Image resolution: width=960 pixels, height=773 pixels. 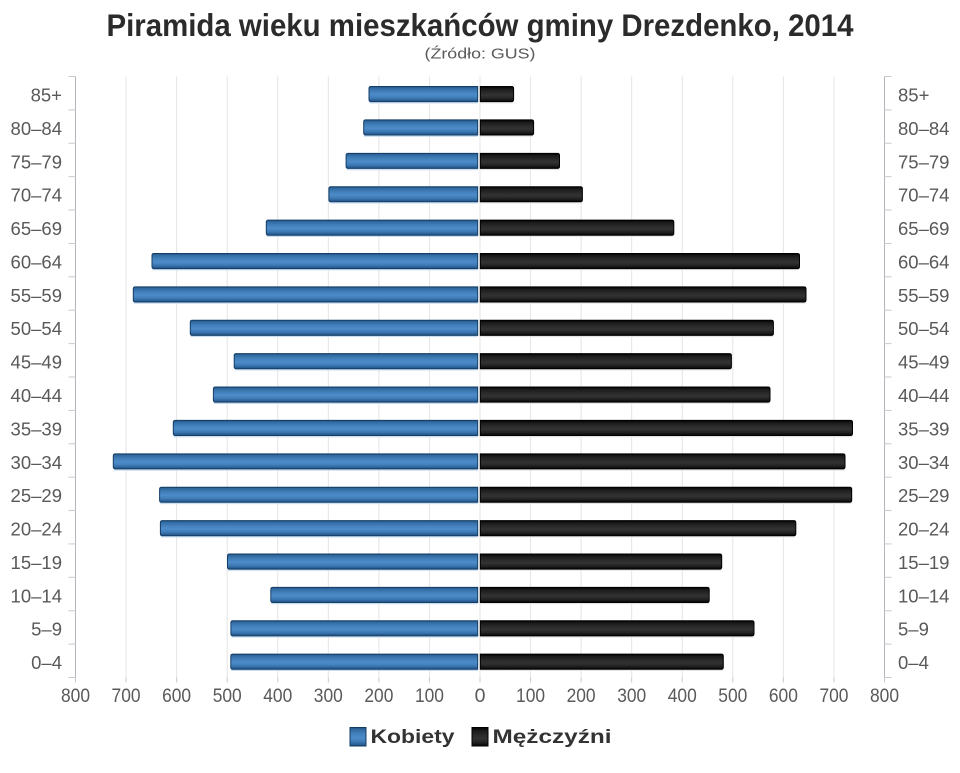 What do you see at coordinates (413, 737) in the screenshot?
I see `svg-text: Kobiety` at bounding box center [413, 737].